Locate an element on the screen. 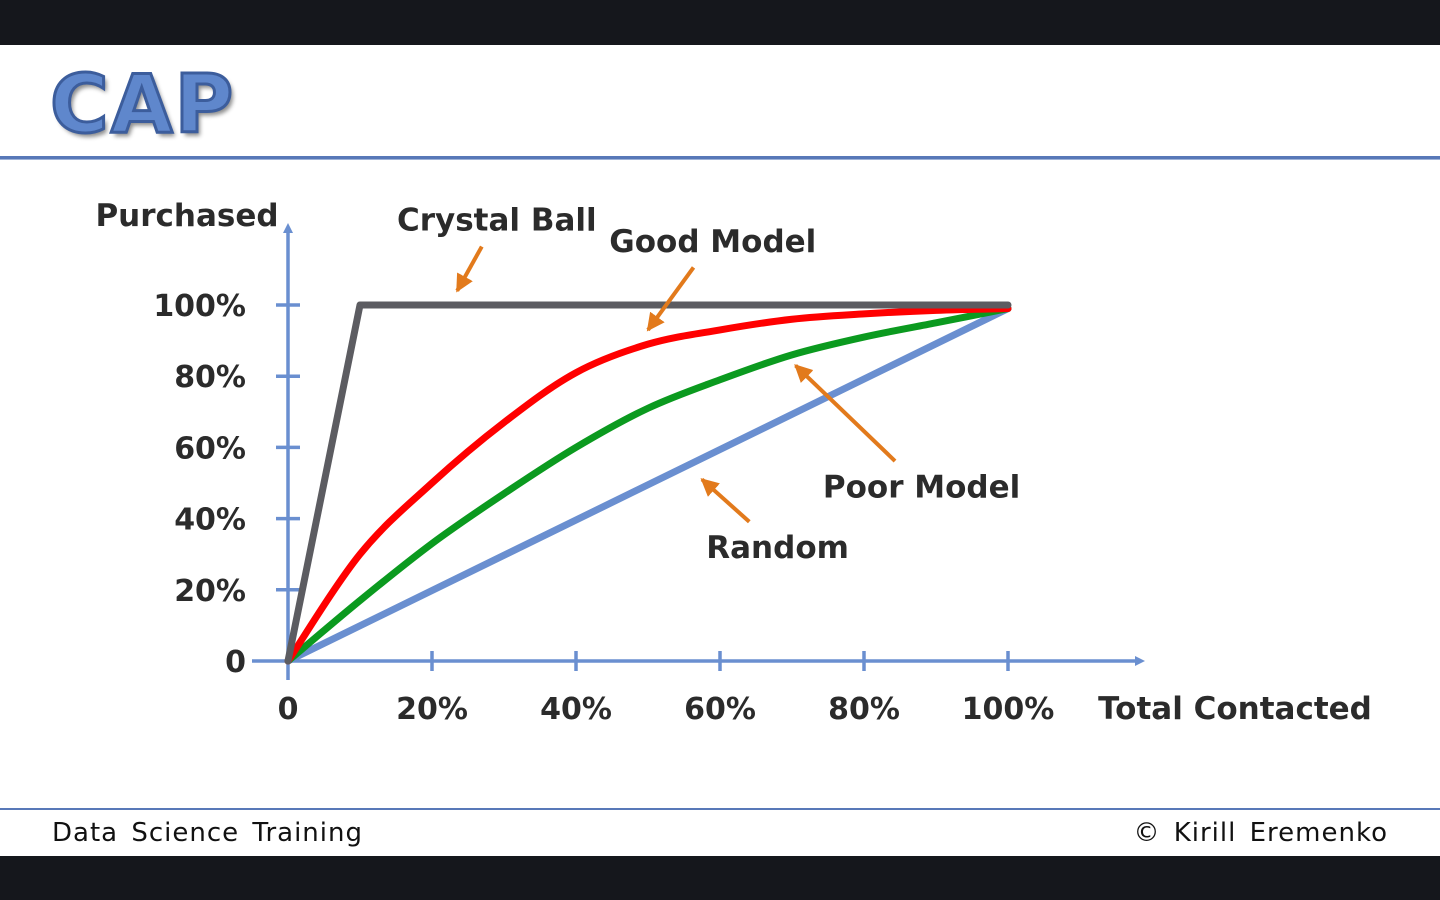 Image resolution: width=1440 pixels, height=900 pixels. bottom-letterbox-bar is located at coordinates (720, 878).